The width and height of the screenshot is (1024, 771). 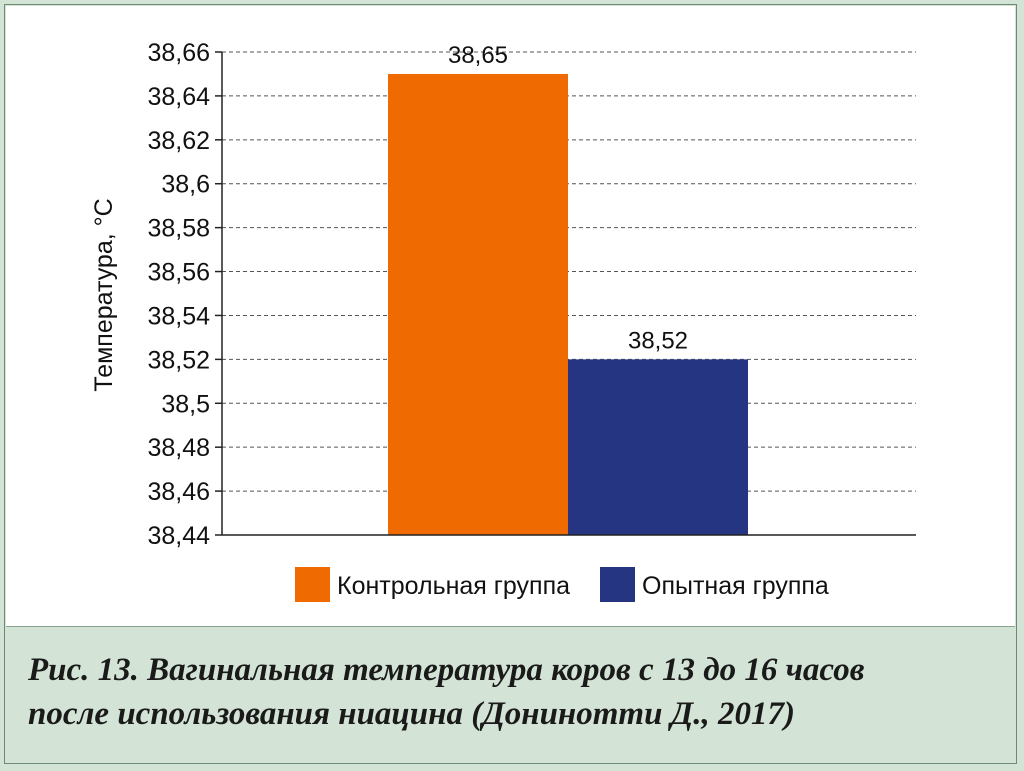 What do you see at coordinates (478, 55) in the screenshot?
I see `data-label-1: 38,65` at bounding box center [478, 55].